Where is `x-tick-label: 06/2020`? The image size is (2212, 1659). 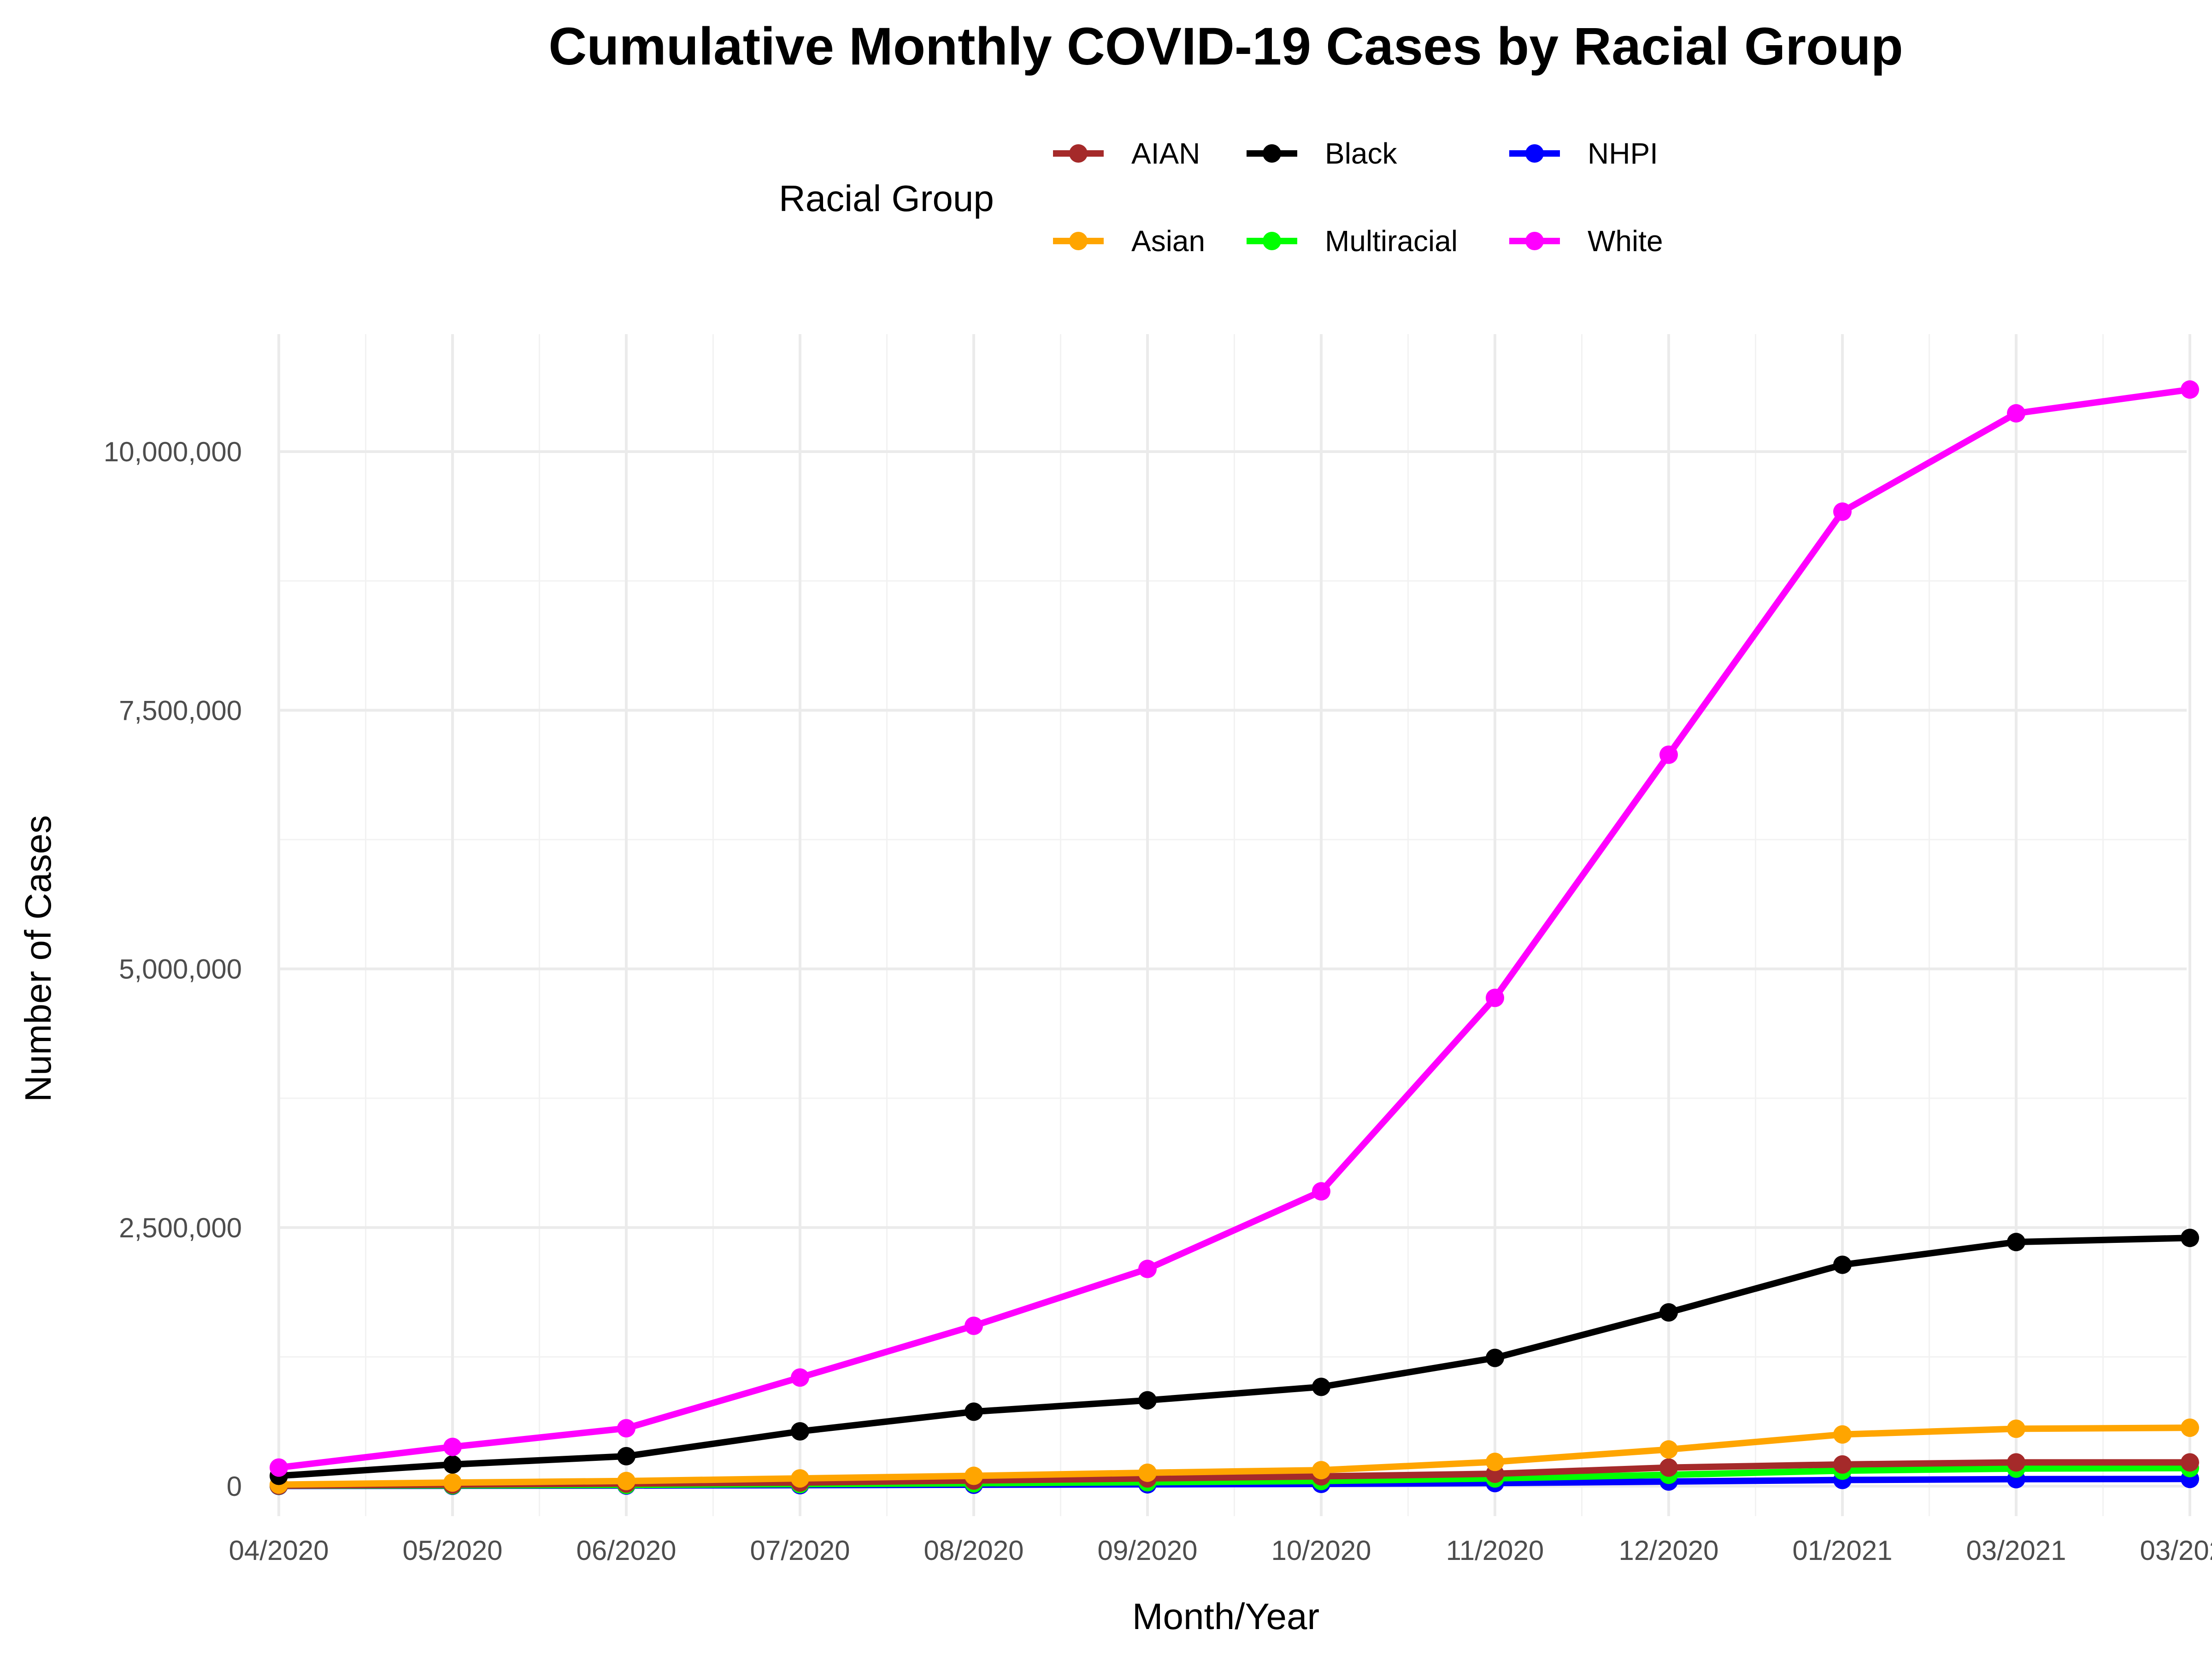
x-tick-label: 06/2020 is located at coordinates (627, 1550).